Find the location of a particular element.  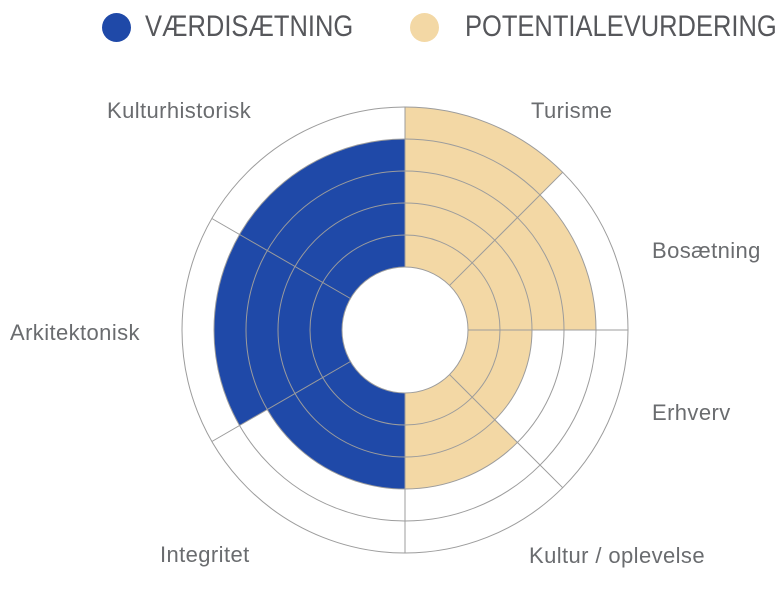

sector-label-kultur-oplevelse: Kultur / oplevelse is located at coordinates (617, 555).